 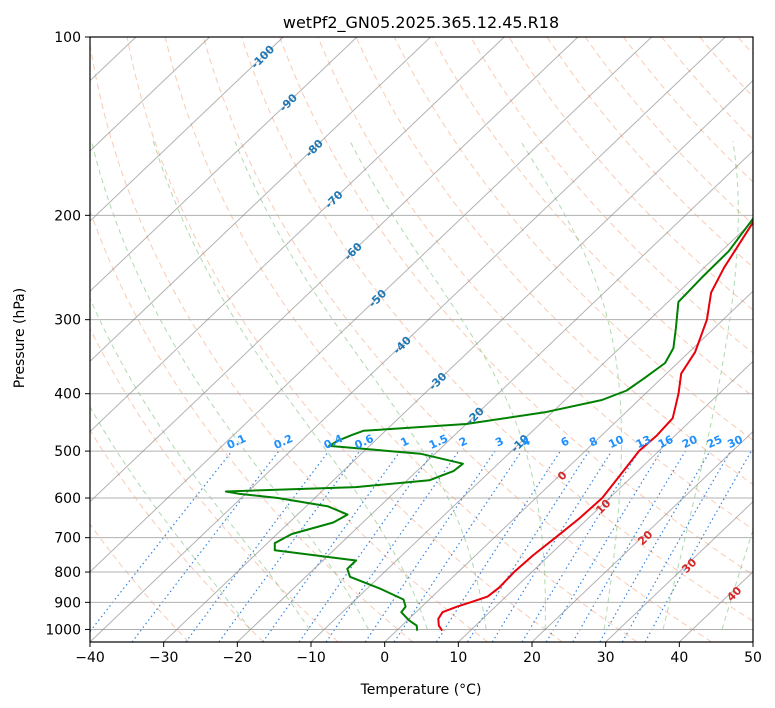 I want to click on y-tick-label: 900, so click(x=67, y=603).